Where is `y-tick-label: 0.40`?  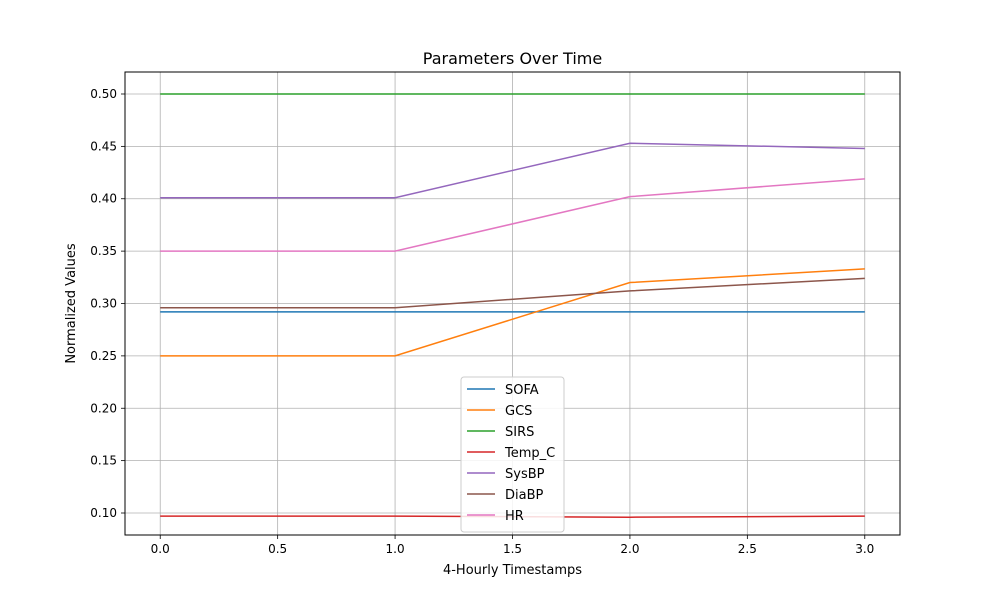
y-tick-label: 0.40 is located at coordinates (103, 199).